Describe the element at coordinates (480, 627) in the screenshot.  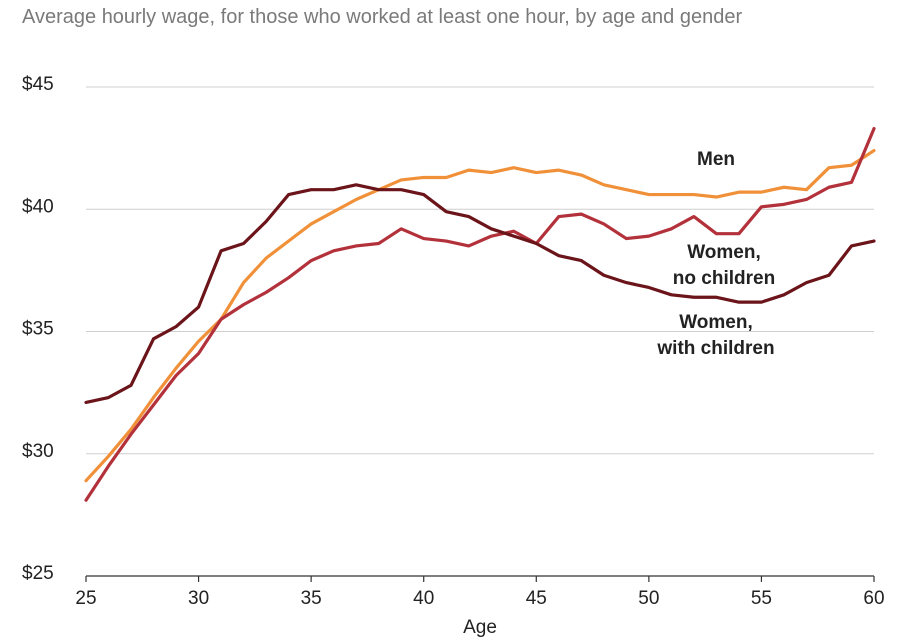
I see `x-axis-label: Age` at that location.